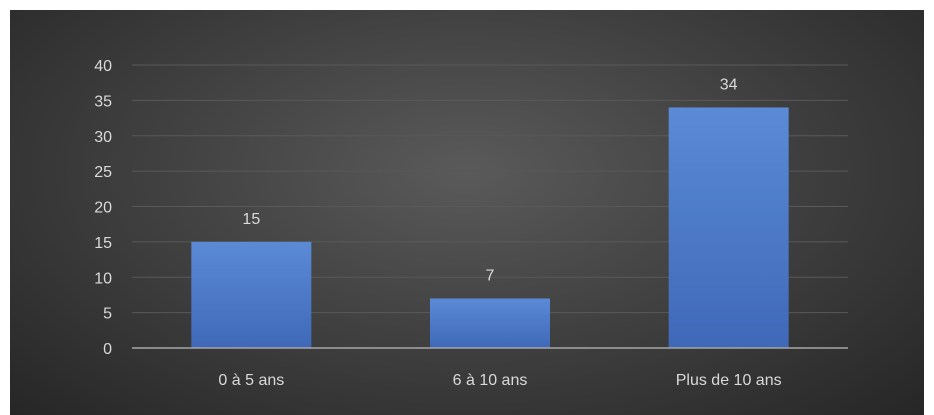 Image resolution: width=934 pixels, height=415 pixels. What do you see at coordinates (103, 278) in the screenshot?
I see `y-tick-label: 10` at bounding box center [103, 278].